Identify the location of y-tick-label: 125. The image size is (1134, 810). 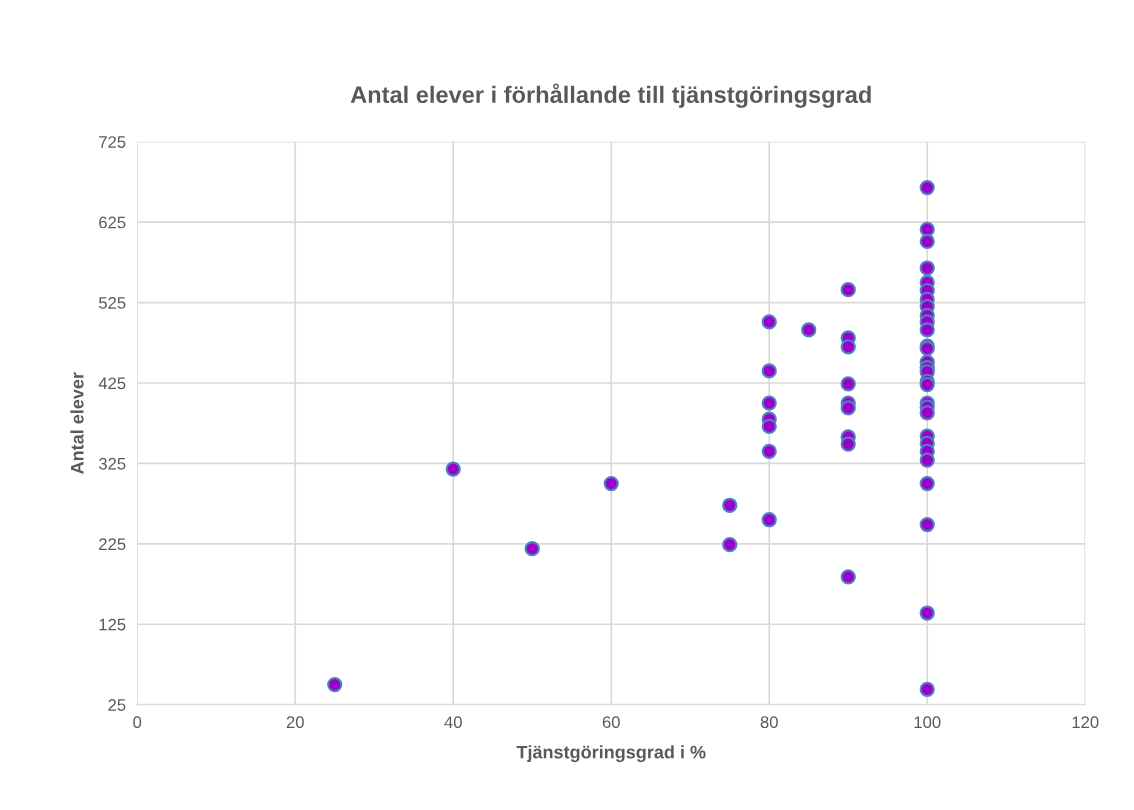
(112, 624).